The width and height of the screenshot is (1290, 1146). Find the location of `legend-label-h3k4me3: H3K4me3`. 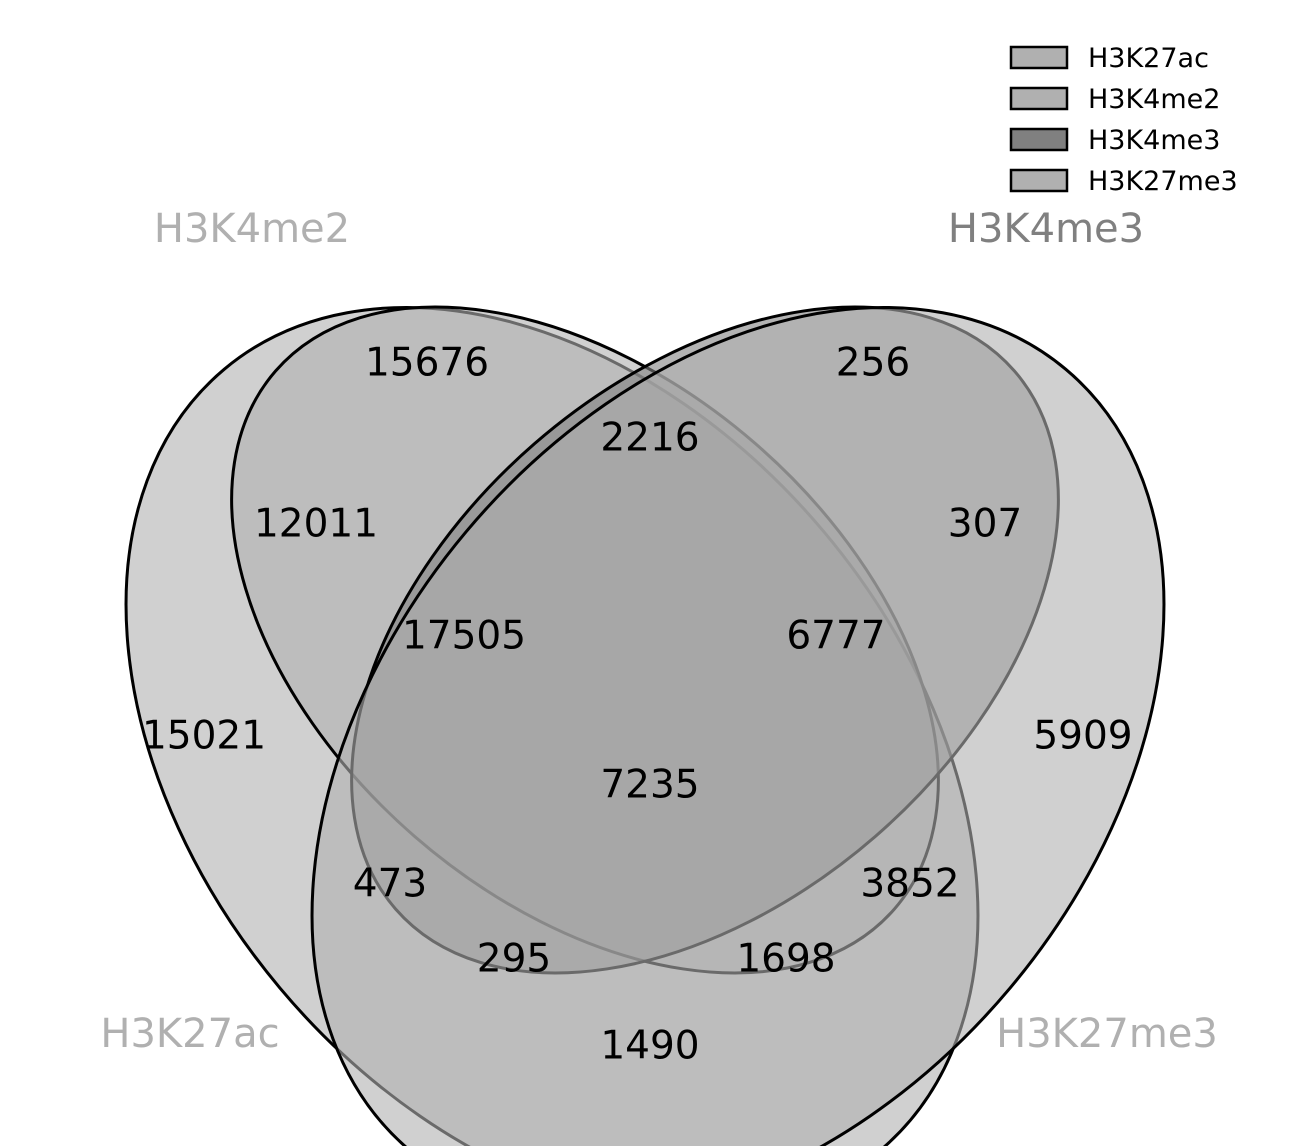

legend-label-h3k4me3: H3K4me3 is located at coordinates (1154, 140).